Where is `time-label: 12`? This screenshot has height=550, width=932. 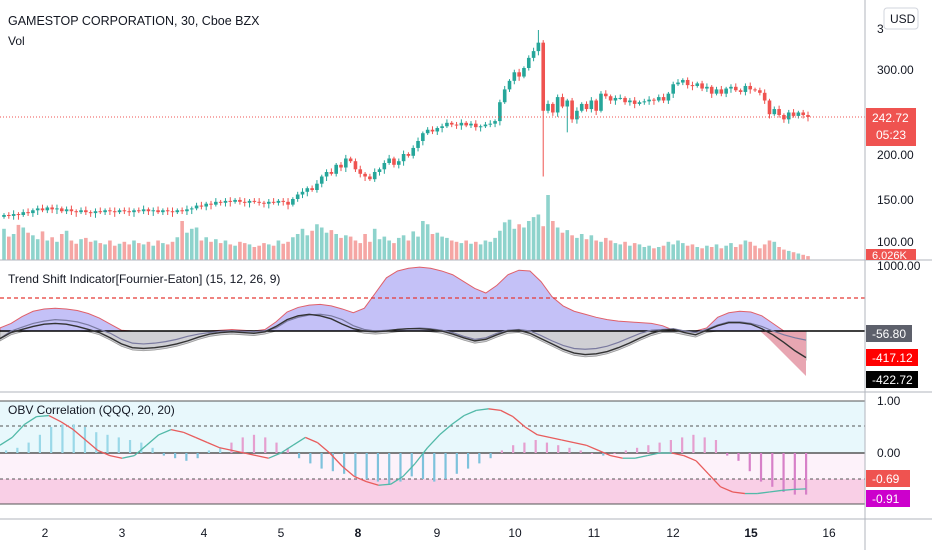
time-label: 12 is located at coordinates (673, 533).